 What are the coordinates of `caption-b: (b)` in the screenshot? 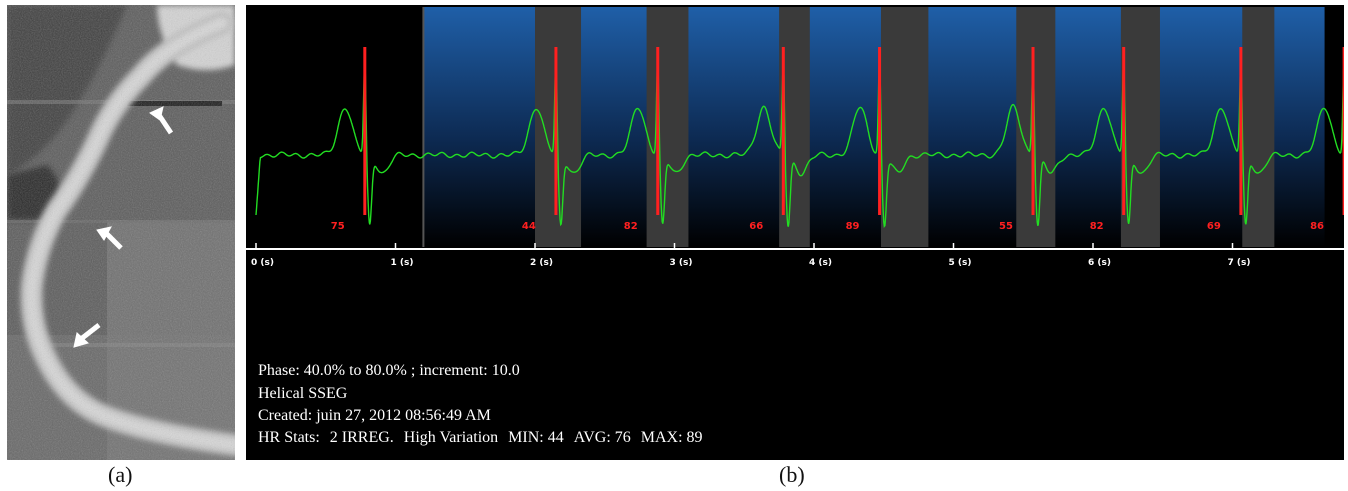 It's located at (792, 474).